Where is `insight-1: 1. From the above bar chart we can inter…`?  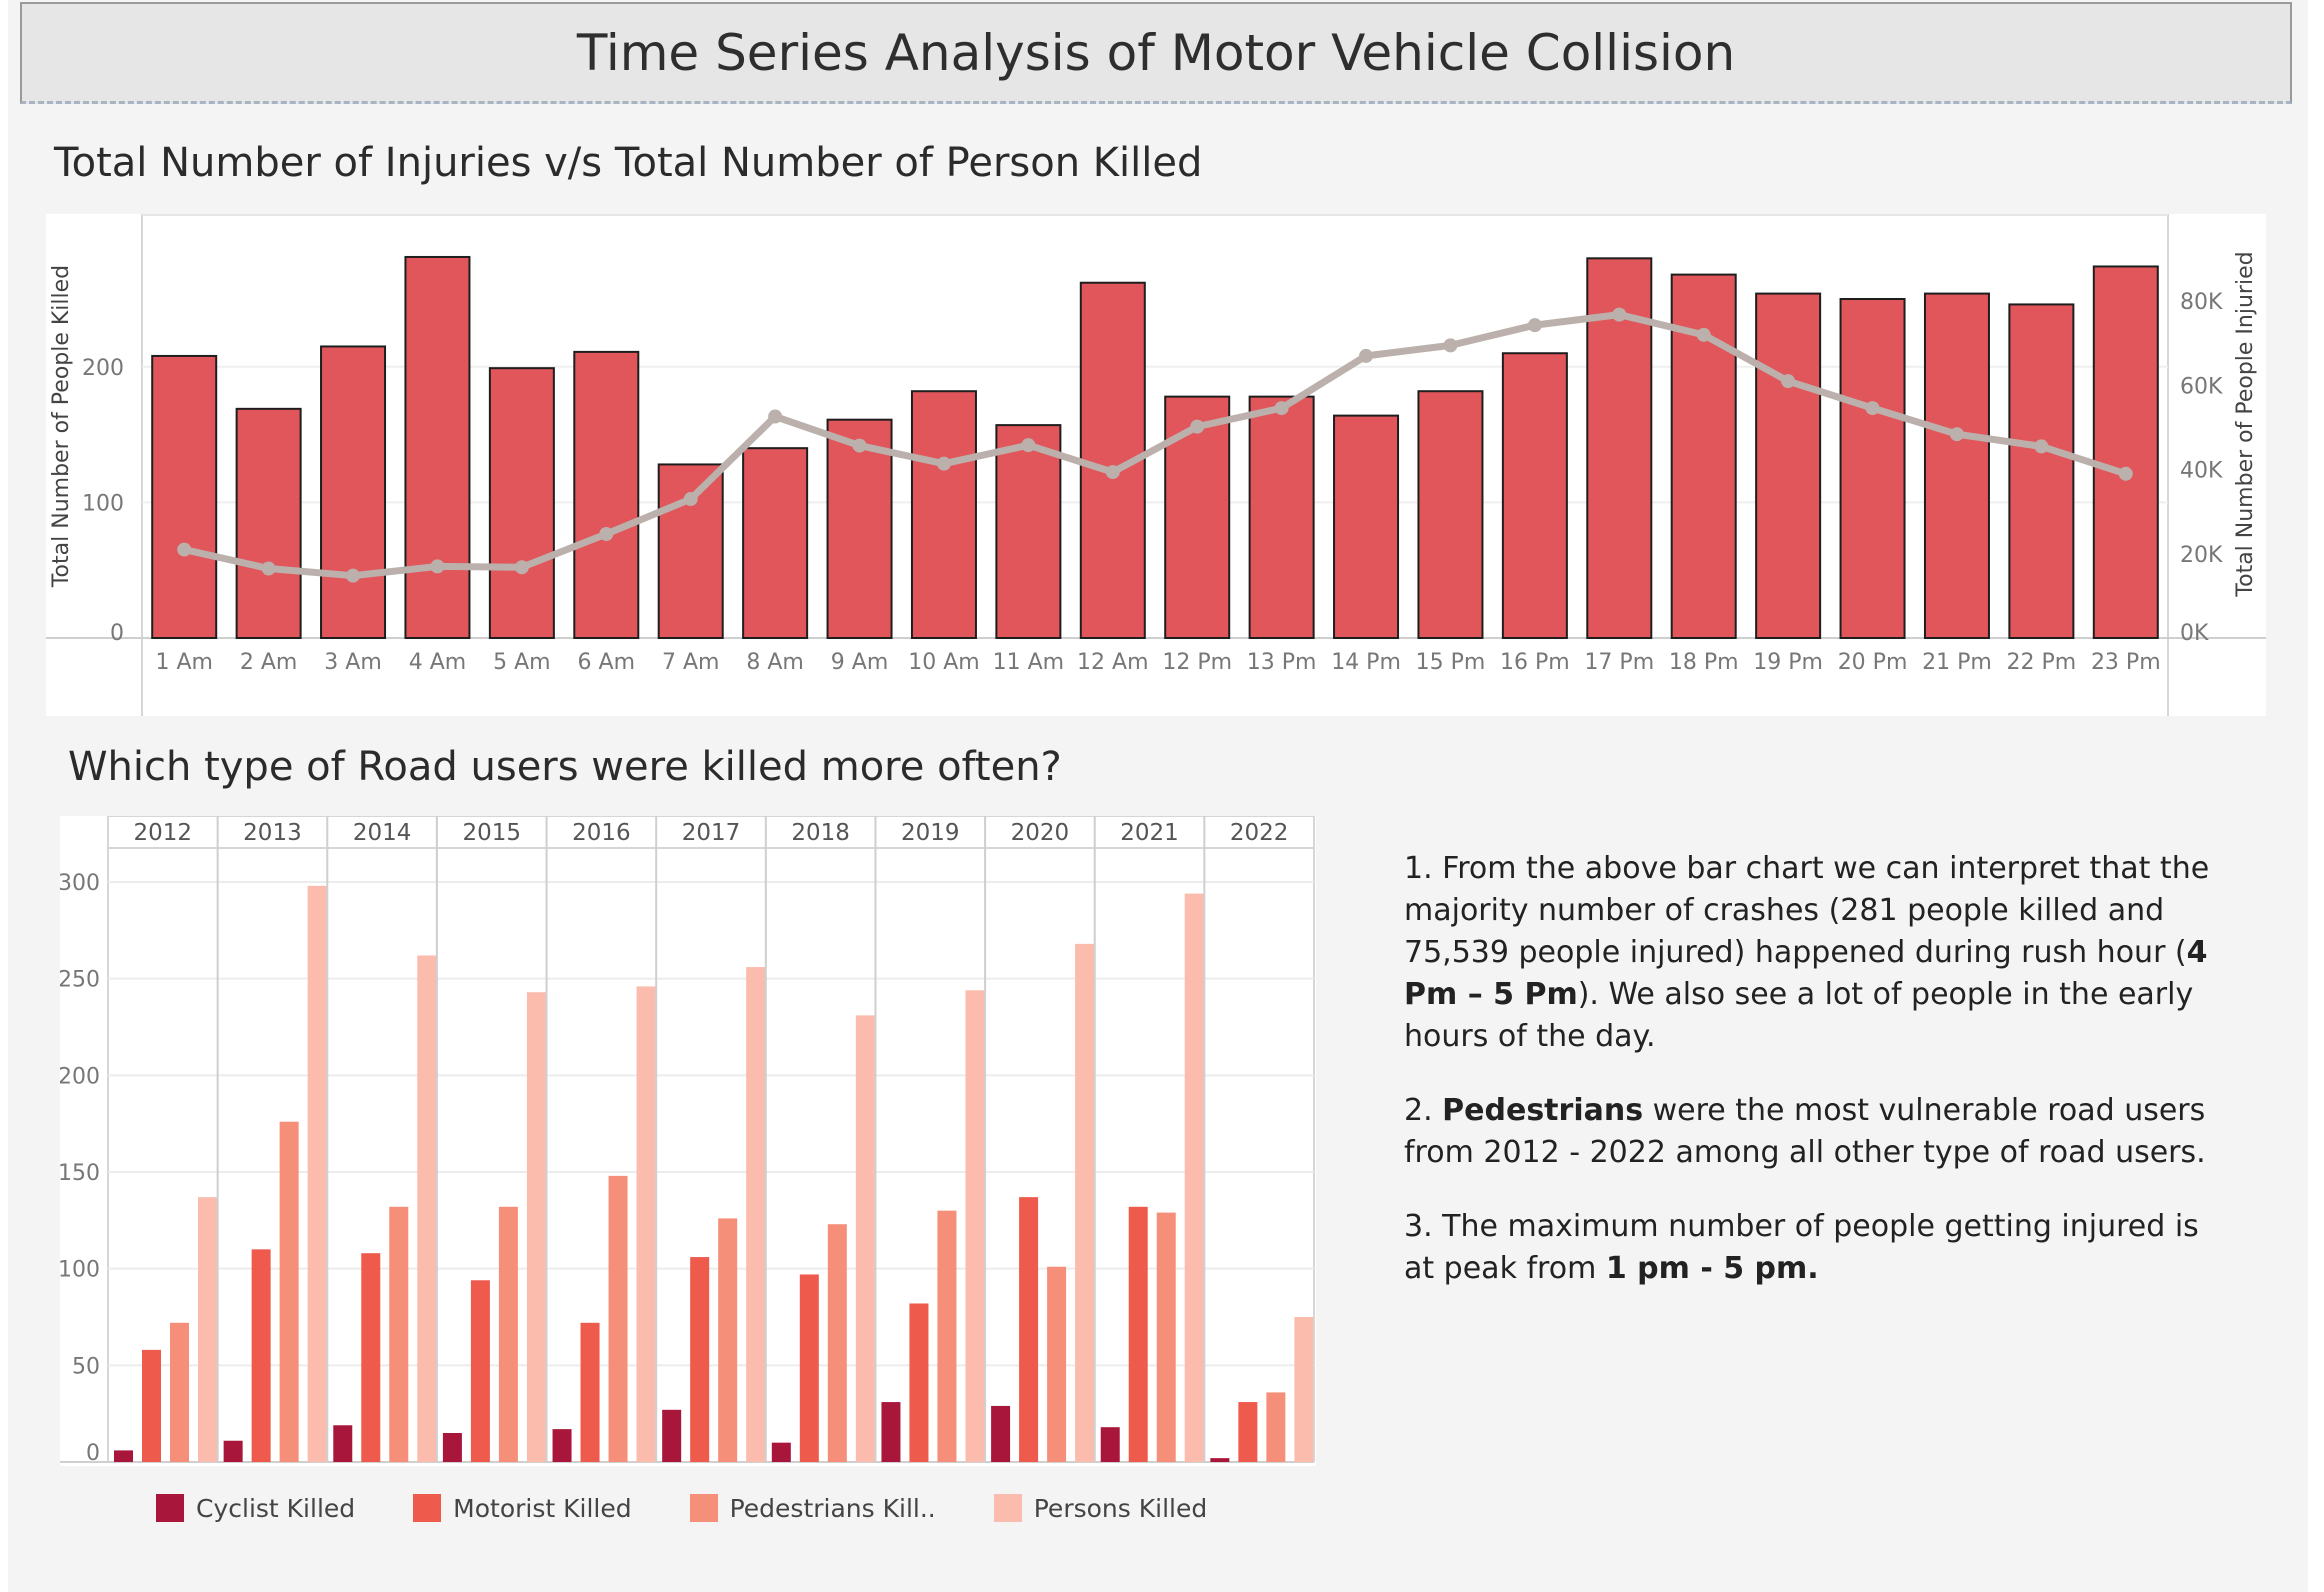
insight-1: 1. From the above bar chart we can inter… is located at coordinates (1819, 953).